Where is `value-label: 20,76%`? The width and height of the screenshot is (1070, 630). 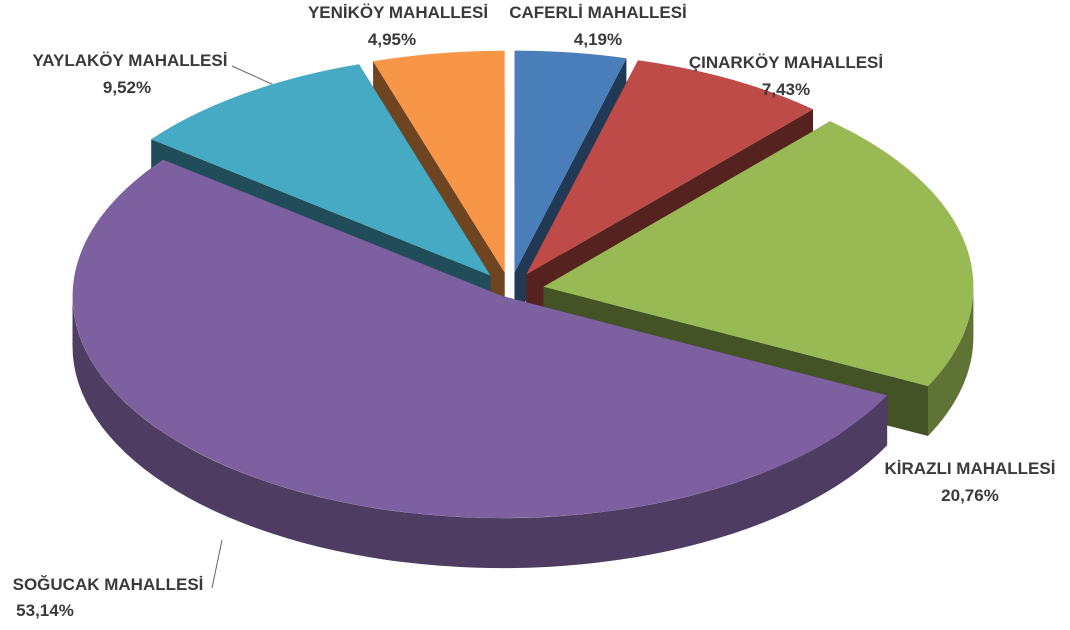 value-label: 20,76% is located at coordinates (970, 495).